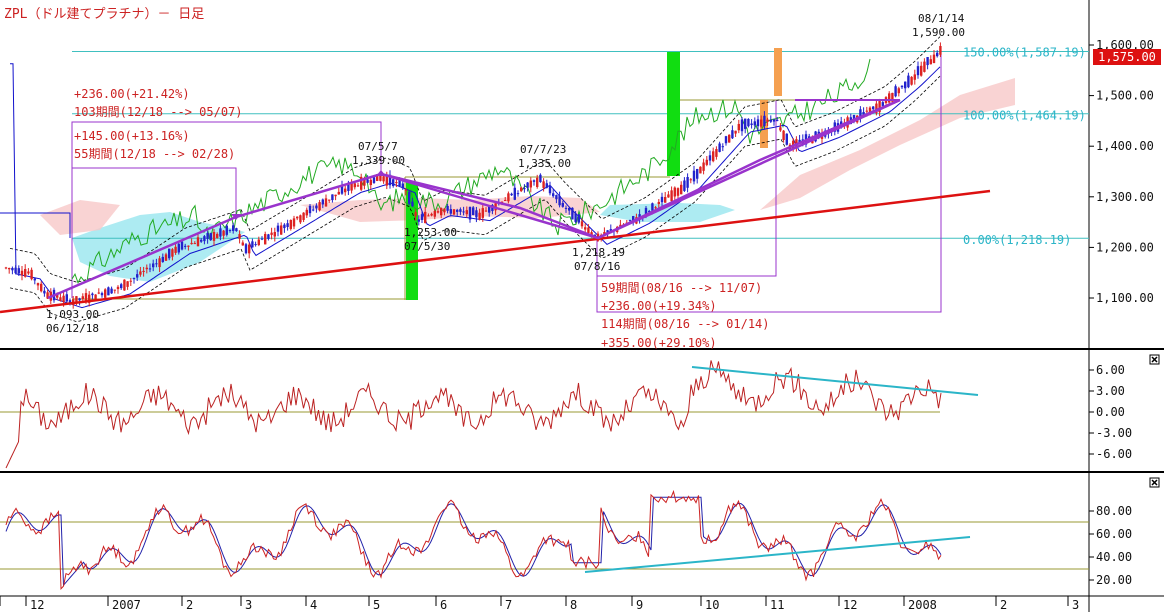 The image size is (1164, 612). I want to click on stoch-fast-line, so click(473, 540).